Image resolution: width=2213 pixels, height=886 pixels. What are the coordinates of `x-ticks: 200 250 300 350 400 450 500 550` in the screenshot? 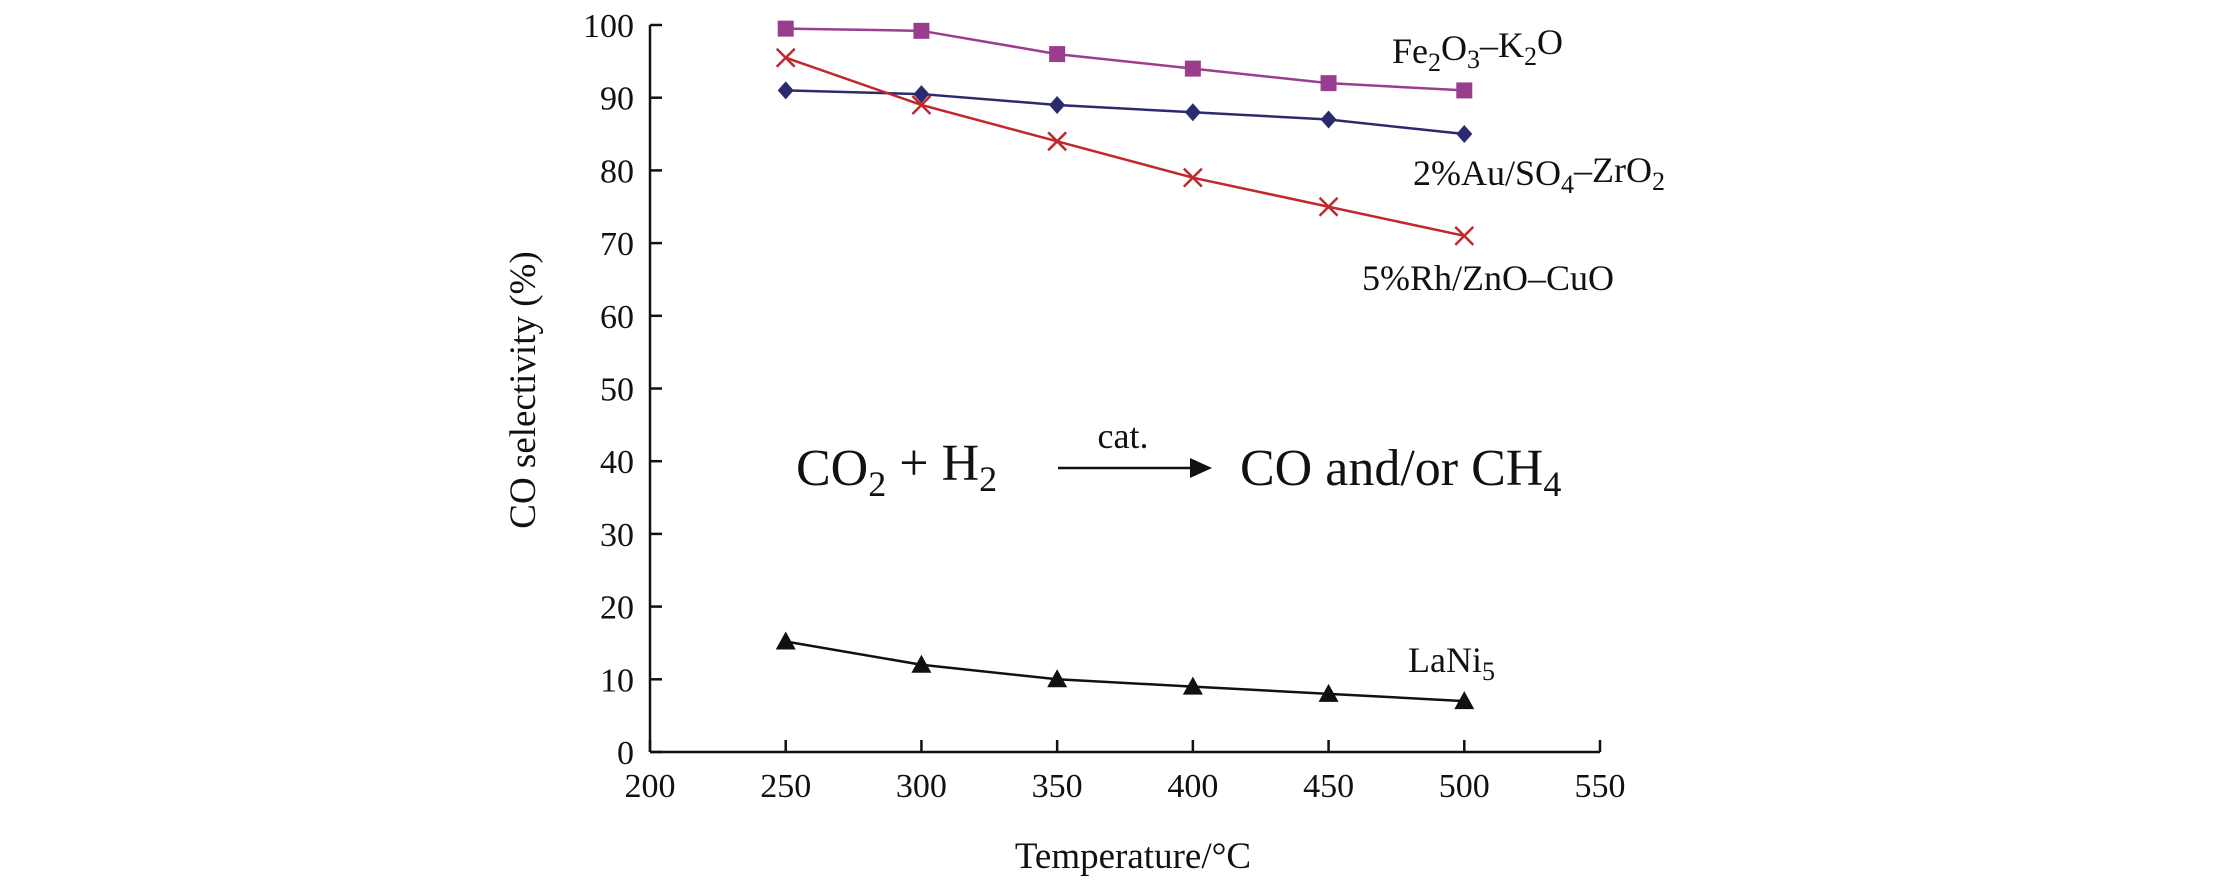 It's located at (1125, 772).